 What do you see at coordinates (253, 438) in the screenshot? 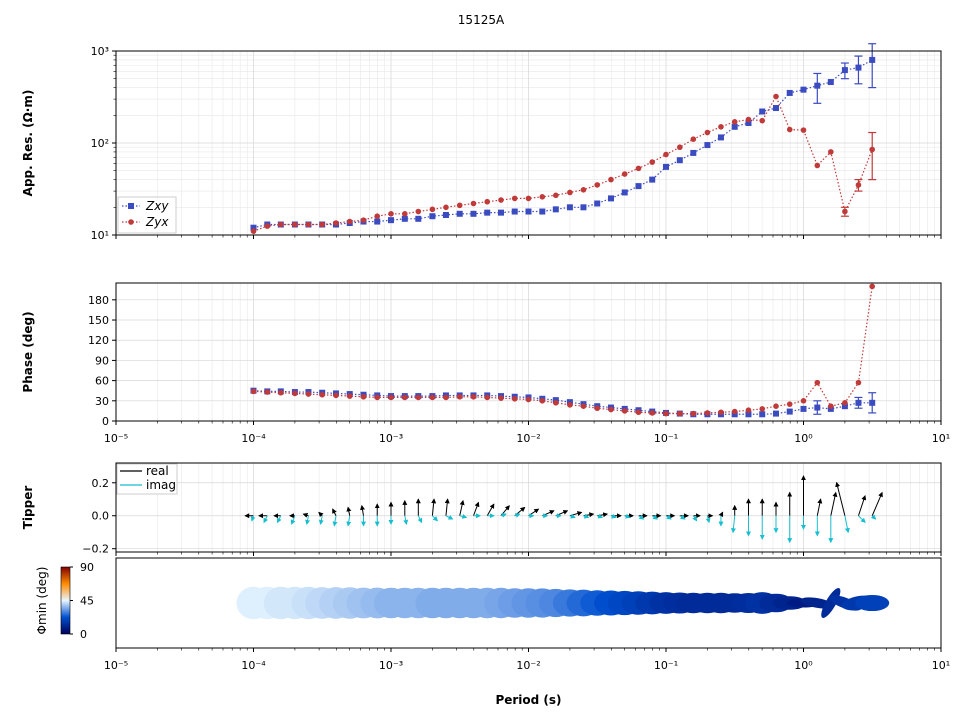
I see `x-tick-label: 10⁻⁴` at bounding box center [253, 438].